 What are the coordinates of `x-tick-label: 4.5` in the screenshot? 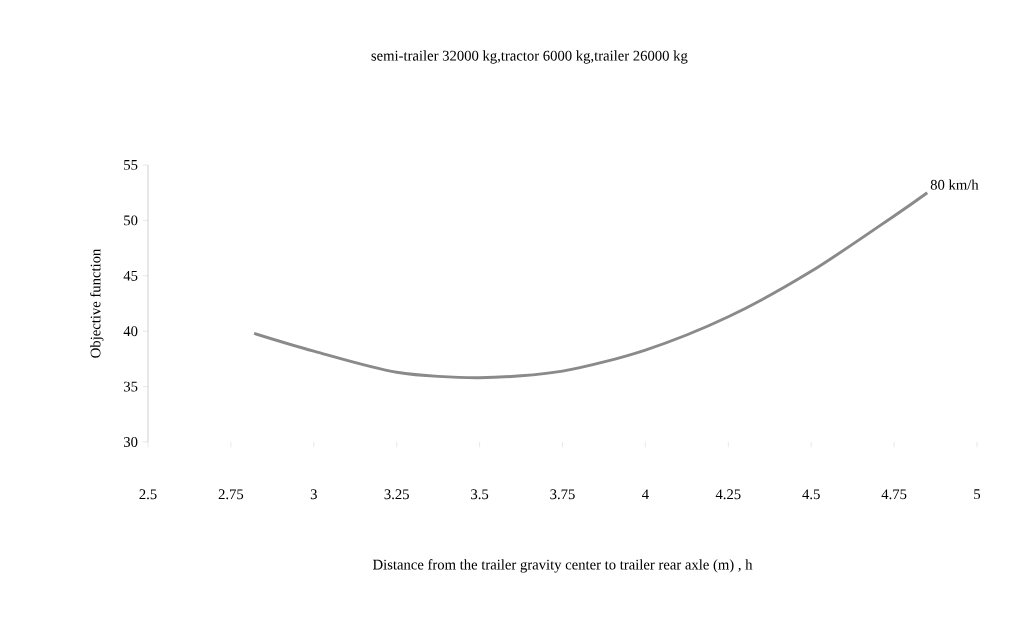 It's located at (811, 494).